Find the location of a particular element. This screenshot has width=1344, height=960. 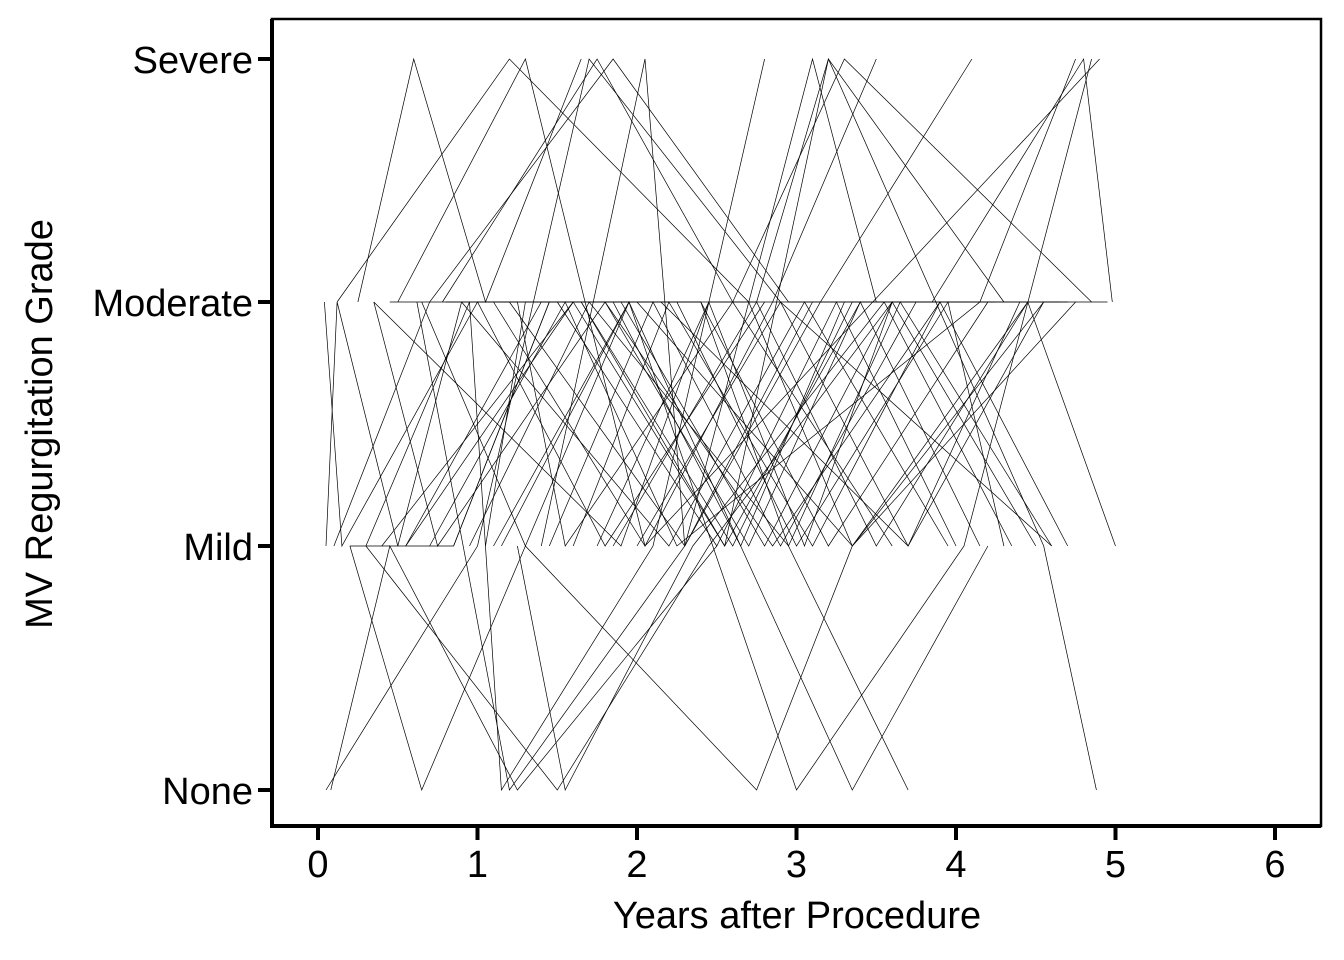

x-tick-label: 0 is located at coordinates (317, 865).